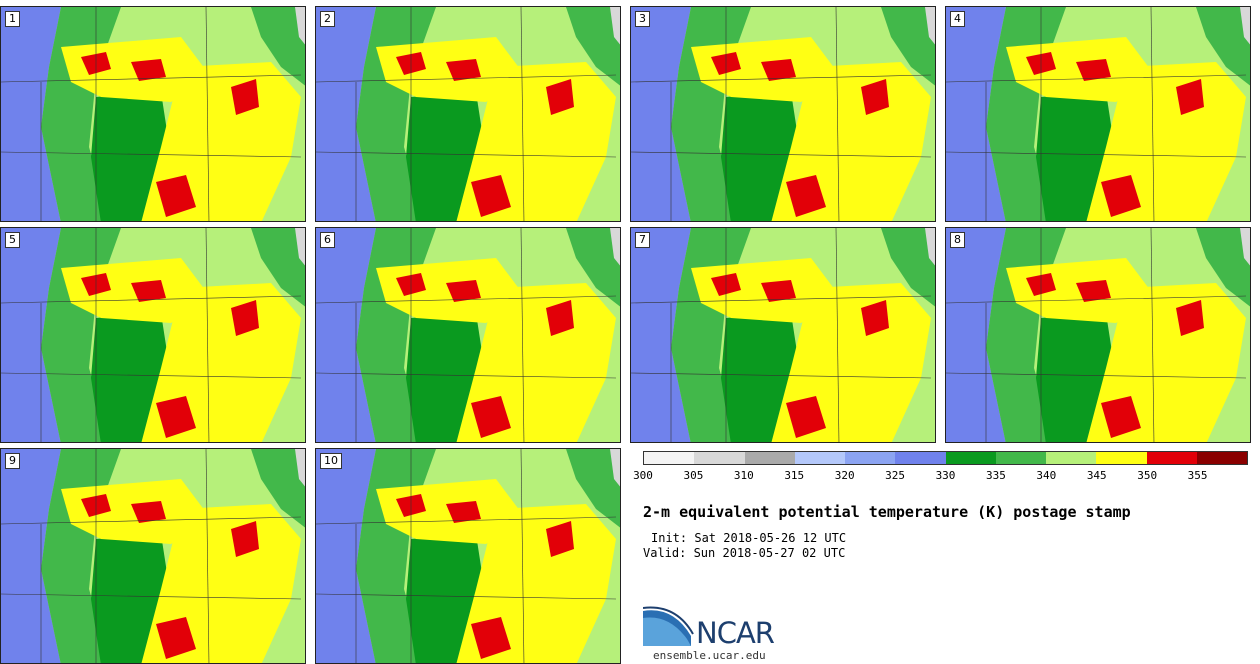  What do you see at coordinates (895, 475) in the screenshot?
I see `colorbar-tick-label: 325` at bounding box center [895, 475].